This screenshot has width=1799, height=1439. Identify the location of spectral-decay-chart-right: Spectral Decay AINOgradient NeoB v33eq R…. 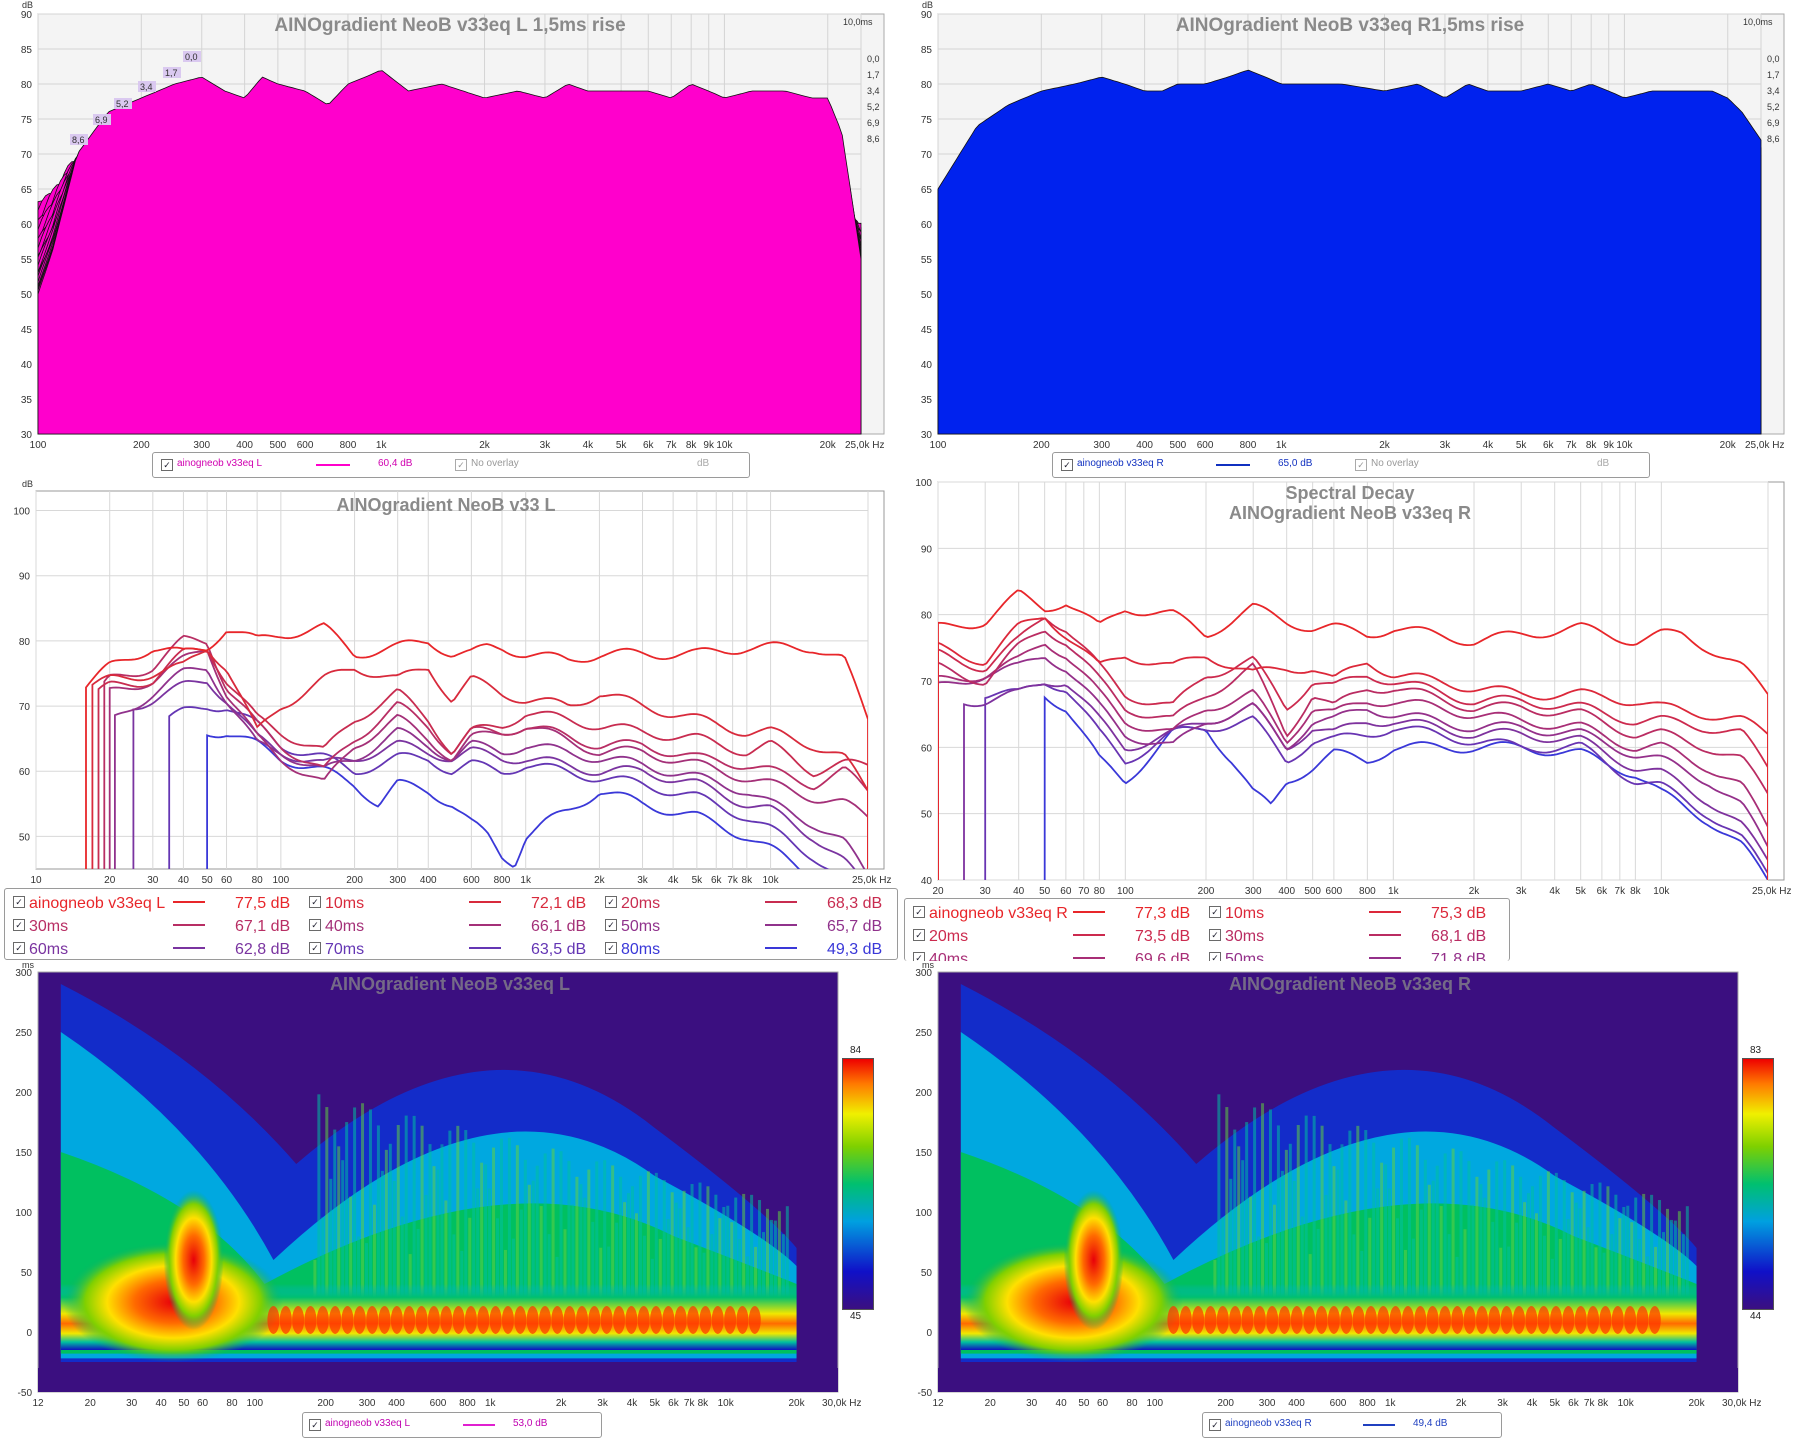
(1353, 687).